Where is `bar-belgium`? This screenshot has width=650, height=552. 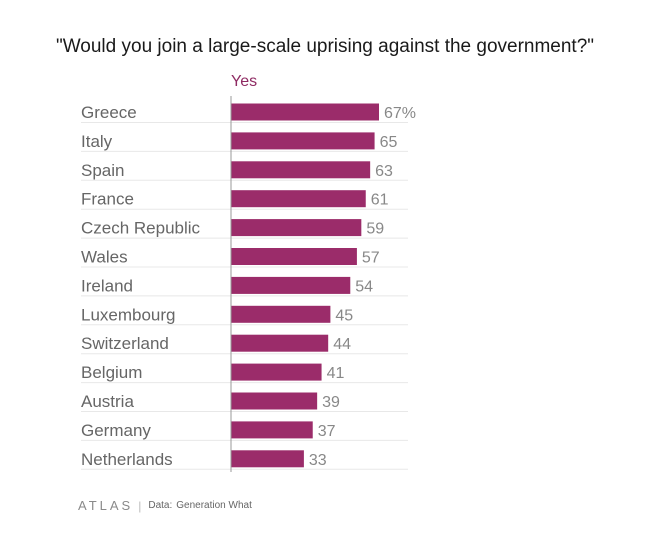 bar-belgium is located at coordinates (276, 372).